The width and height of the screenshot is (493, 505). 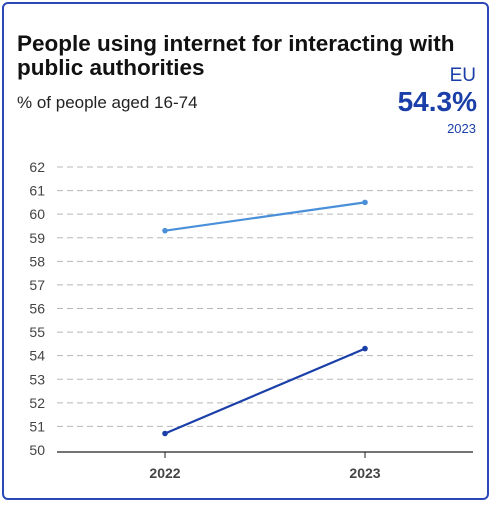 I want to click on y-tick-label: 62, so click(x=37, y=167).